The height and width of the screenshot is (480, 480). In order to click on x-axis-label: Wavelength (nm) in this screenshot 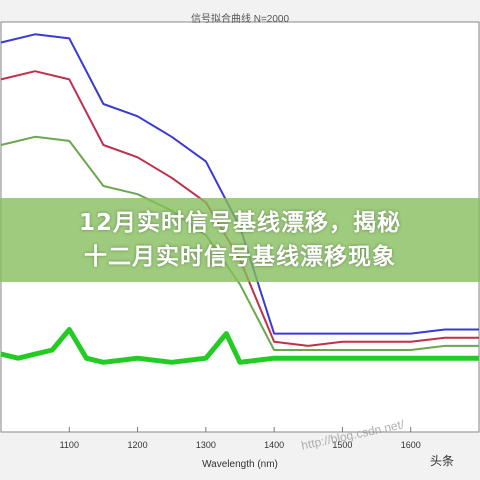, I will do `click(240, 464)`.